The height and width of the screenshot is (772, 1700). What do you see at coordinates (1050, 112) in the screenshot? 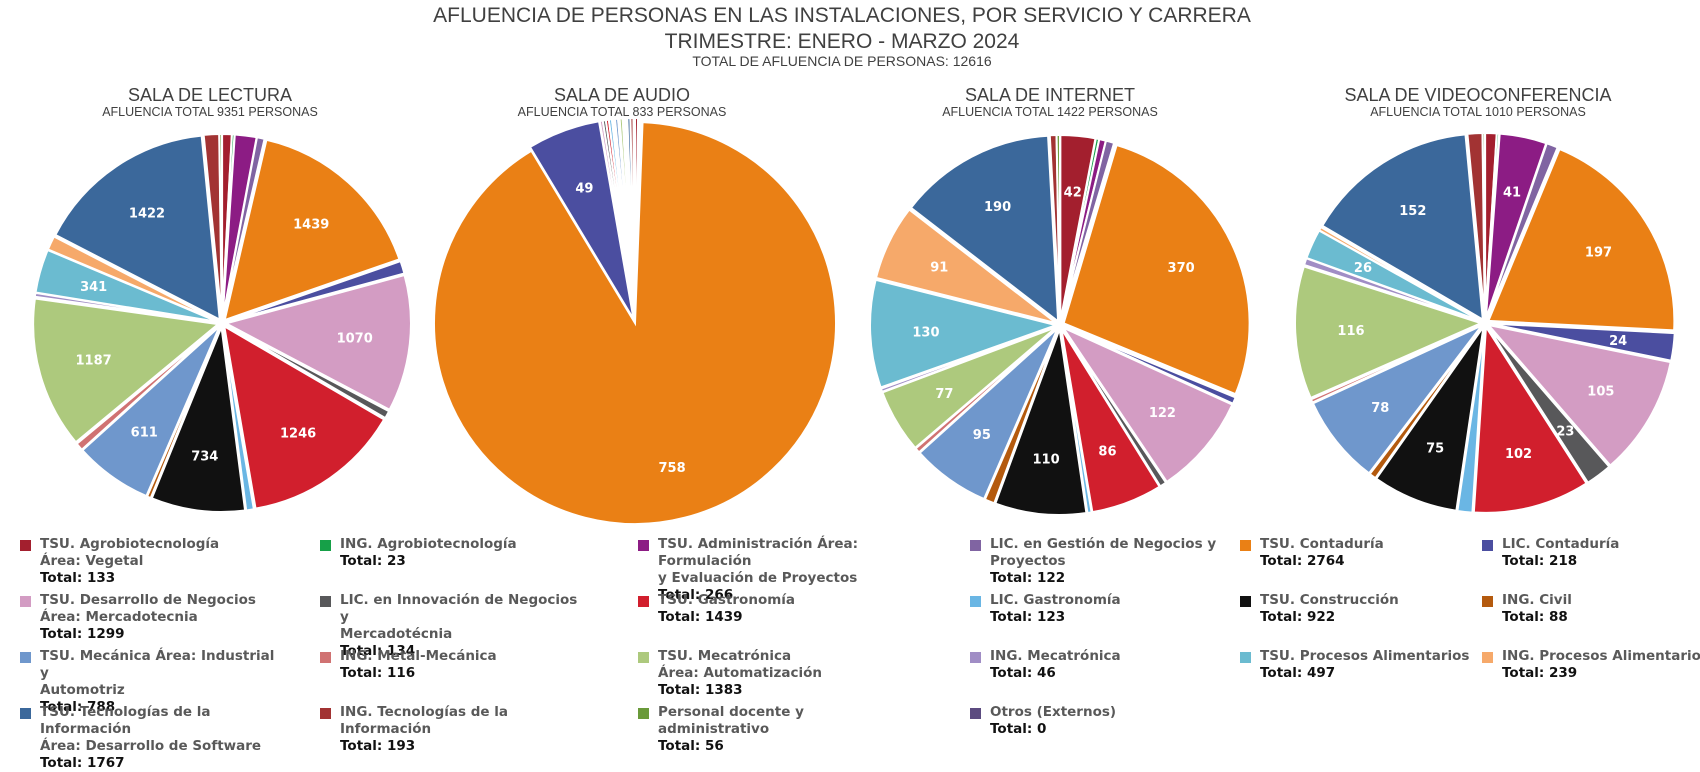
I see `pie-subtitle-internet: AFLUENCIA TOTAL 1422 PERSONAS` at bounding box center [1050, 112].